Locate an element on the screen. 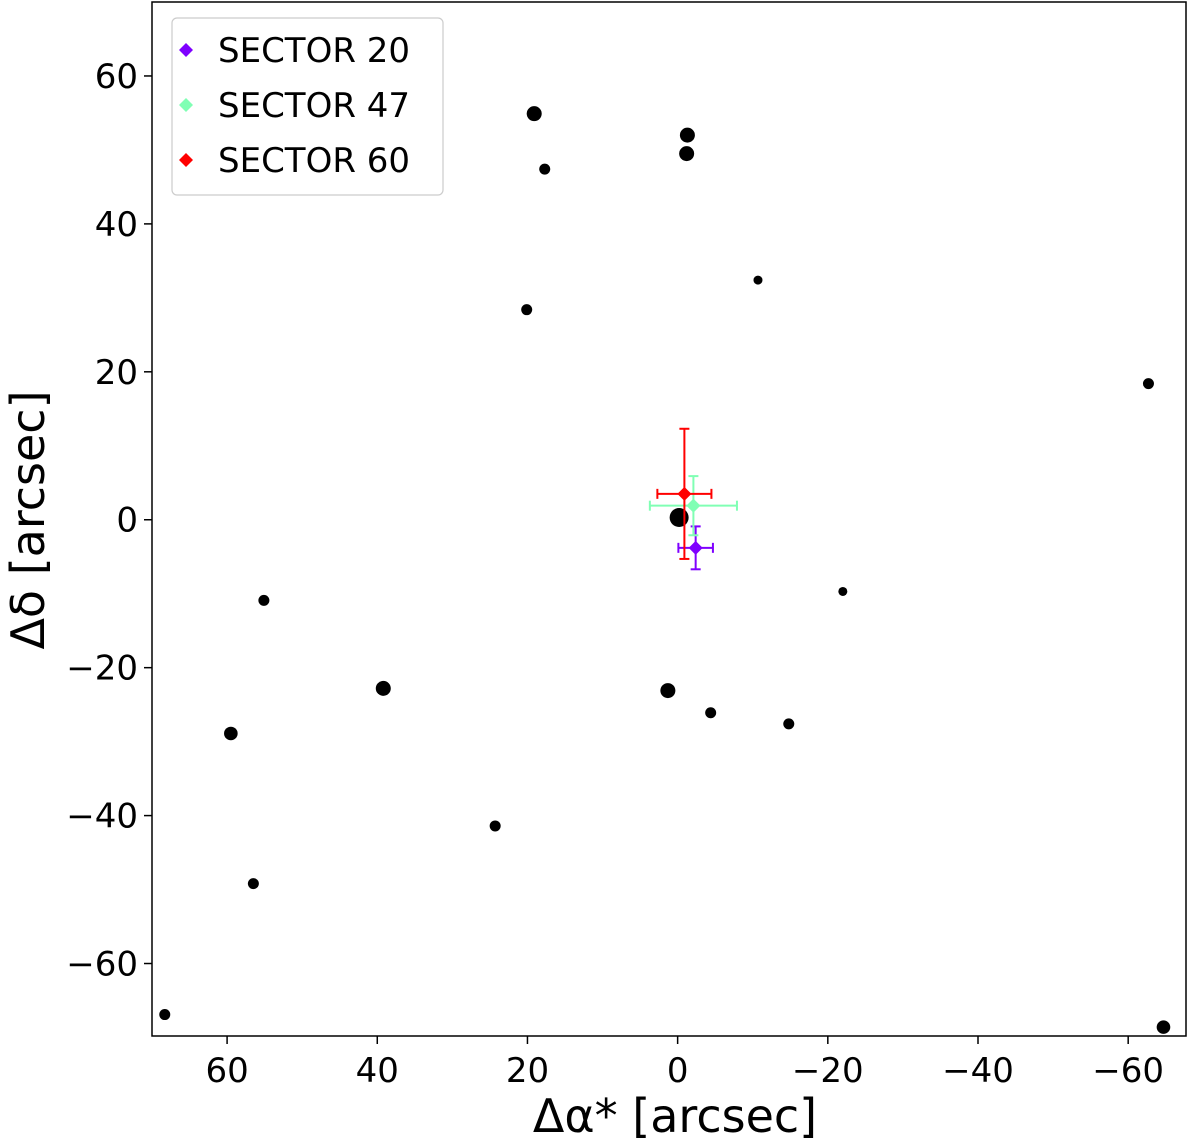  x-tick-label: −40 is located at coordinates (978, 1071).